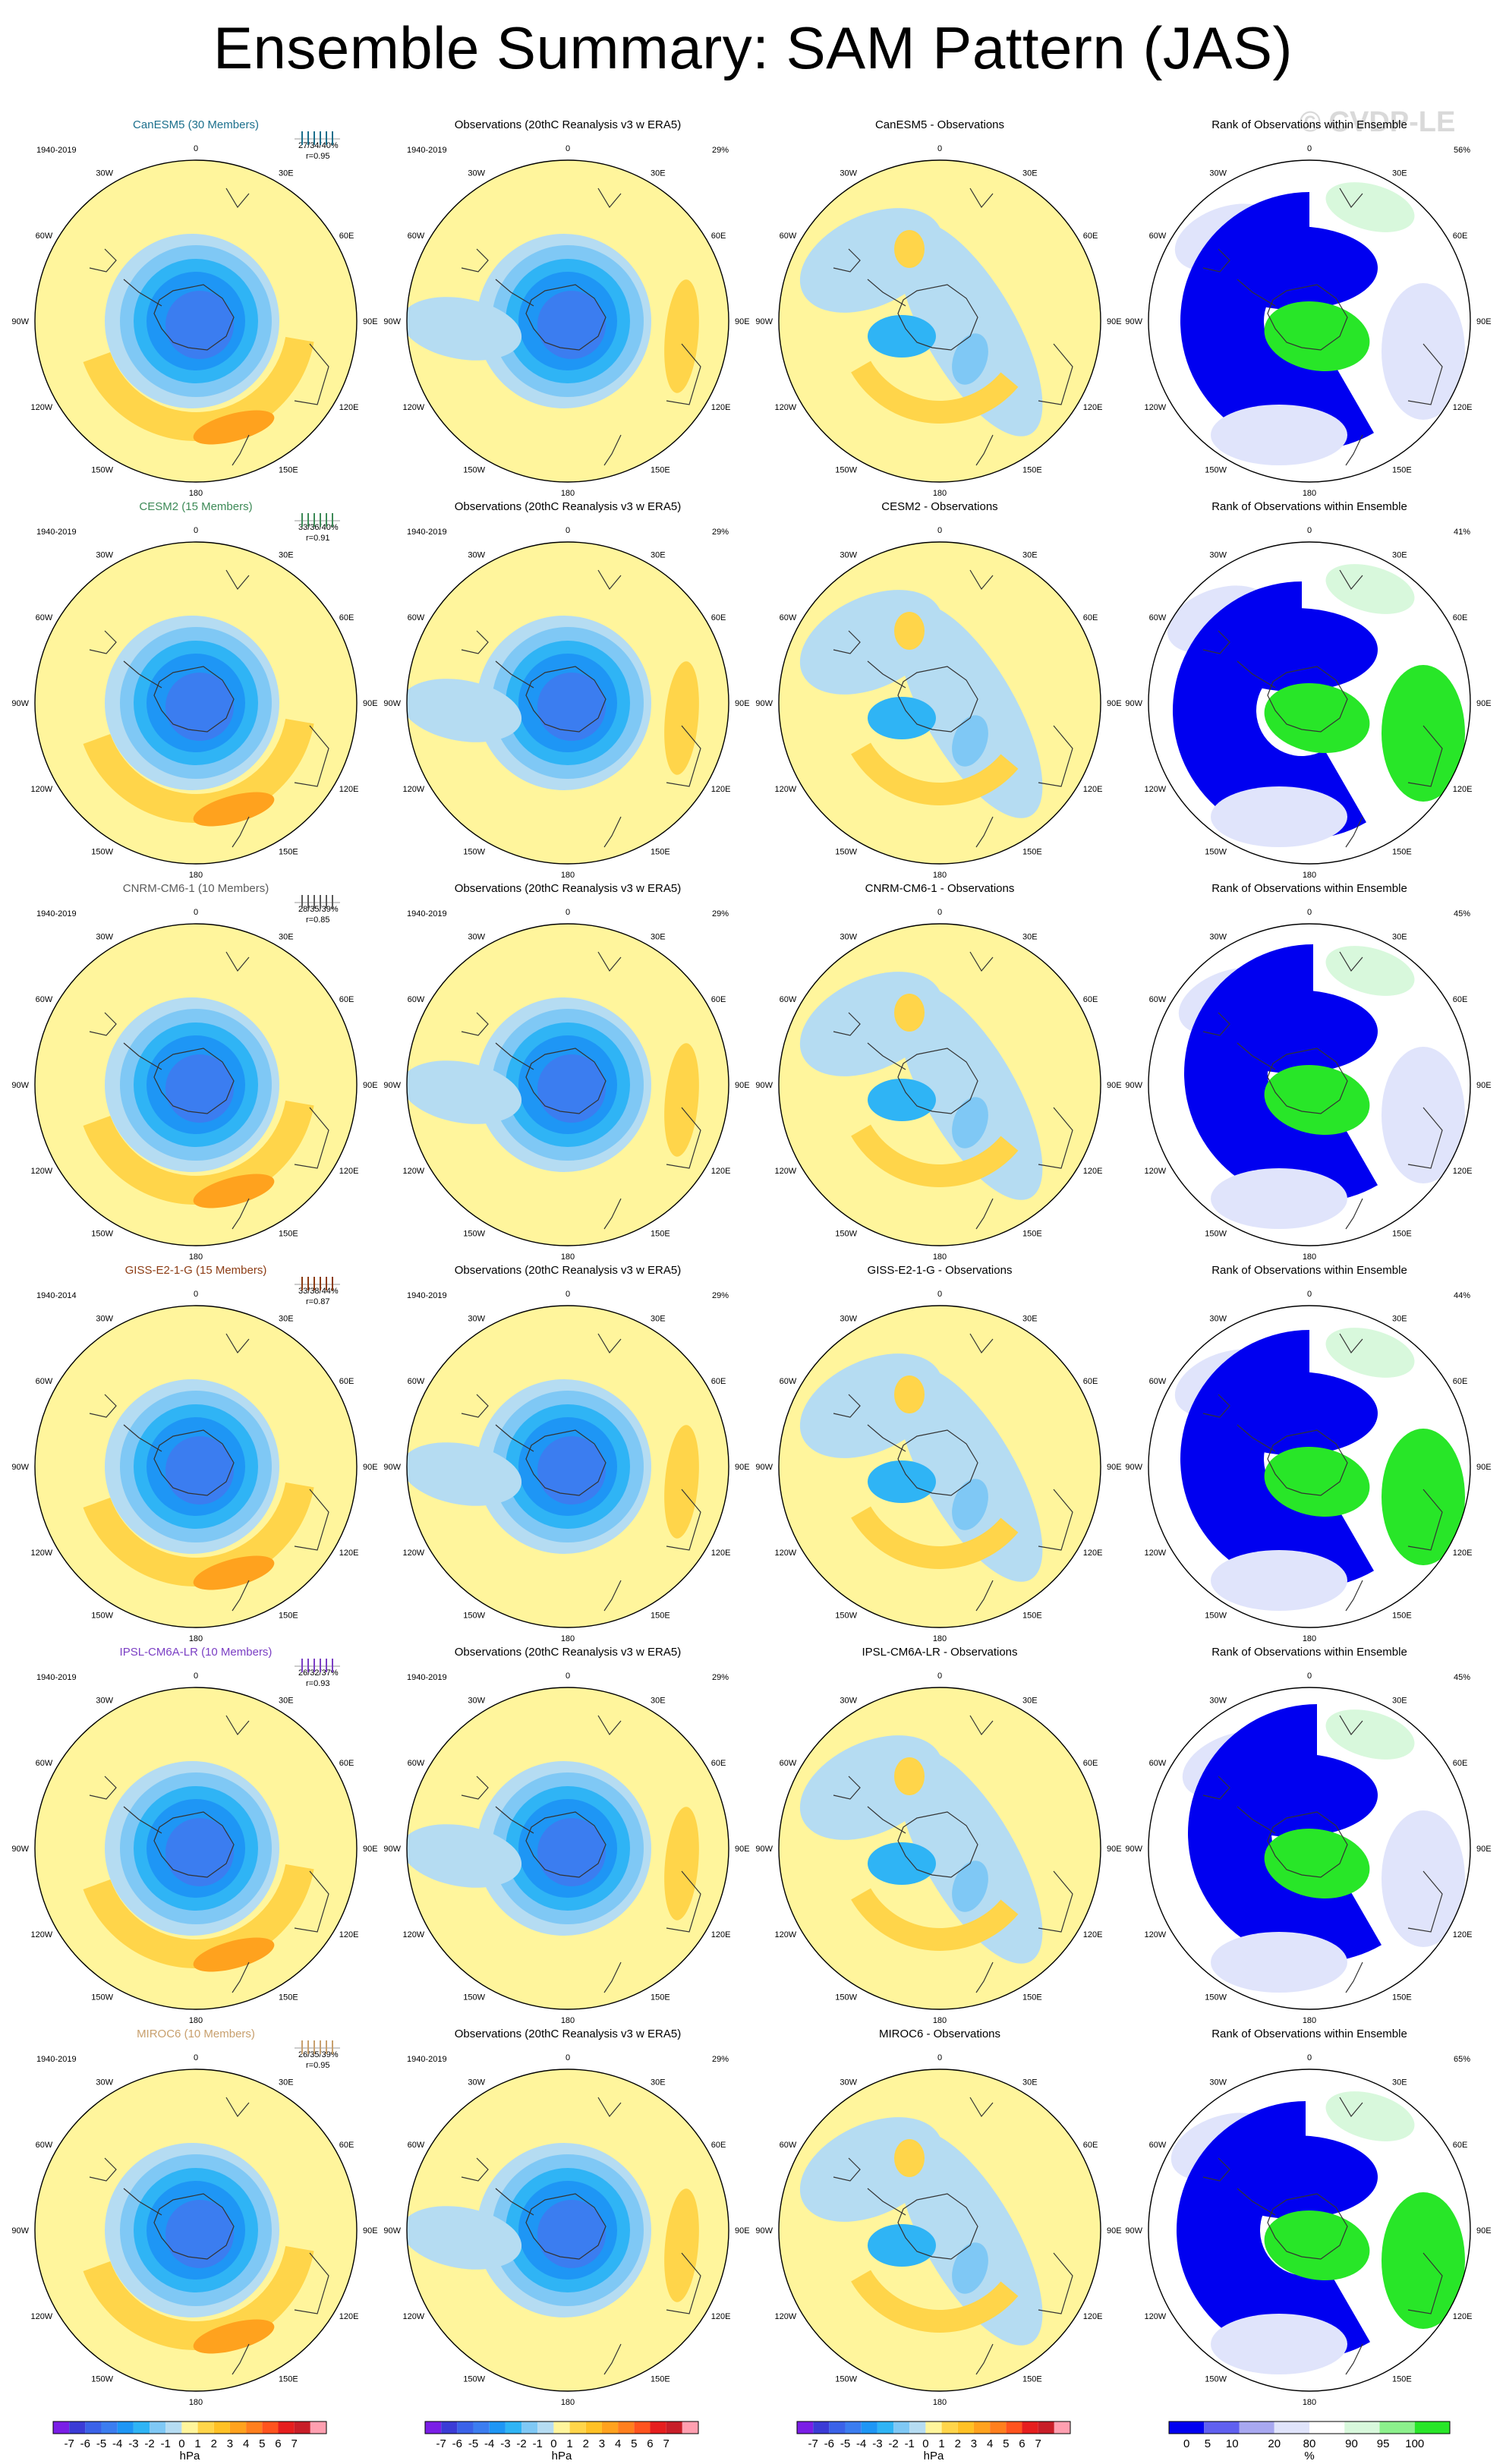 The image size is (1506, 2464). Describe the element at coordinates (278, 2444) in the screenshot. I see `colorbar-tick-label: 6` at that location.